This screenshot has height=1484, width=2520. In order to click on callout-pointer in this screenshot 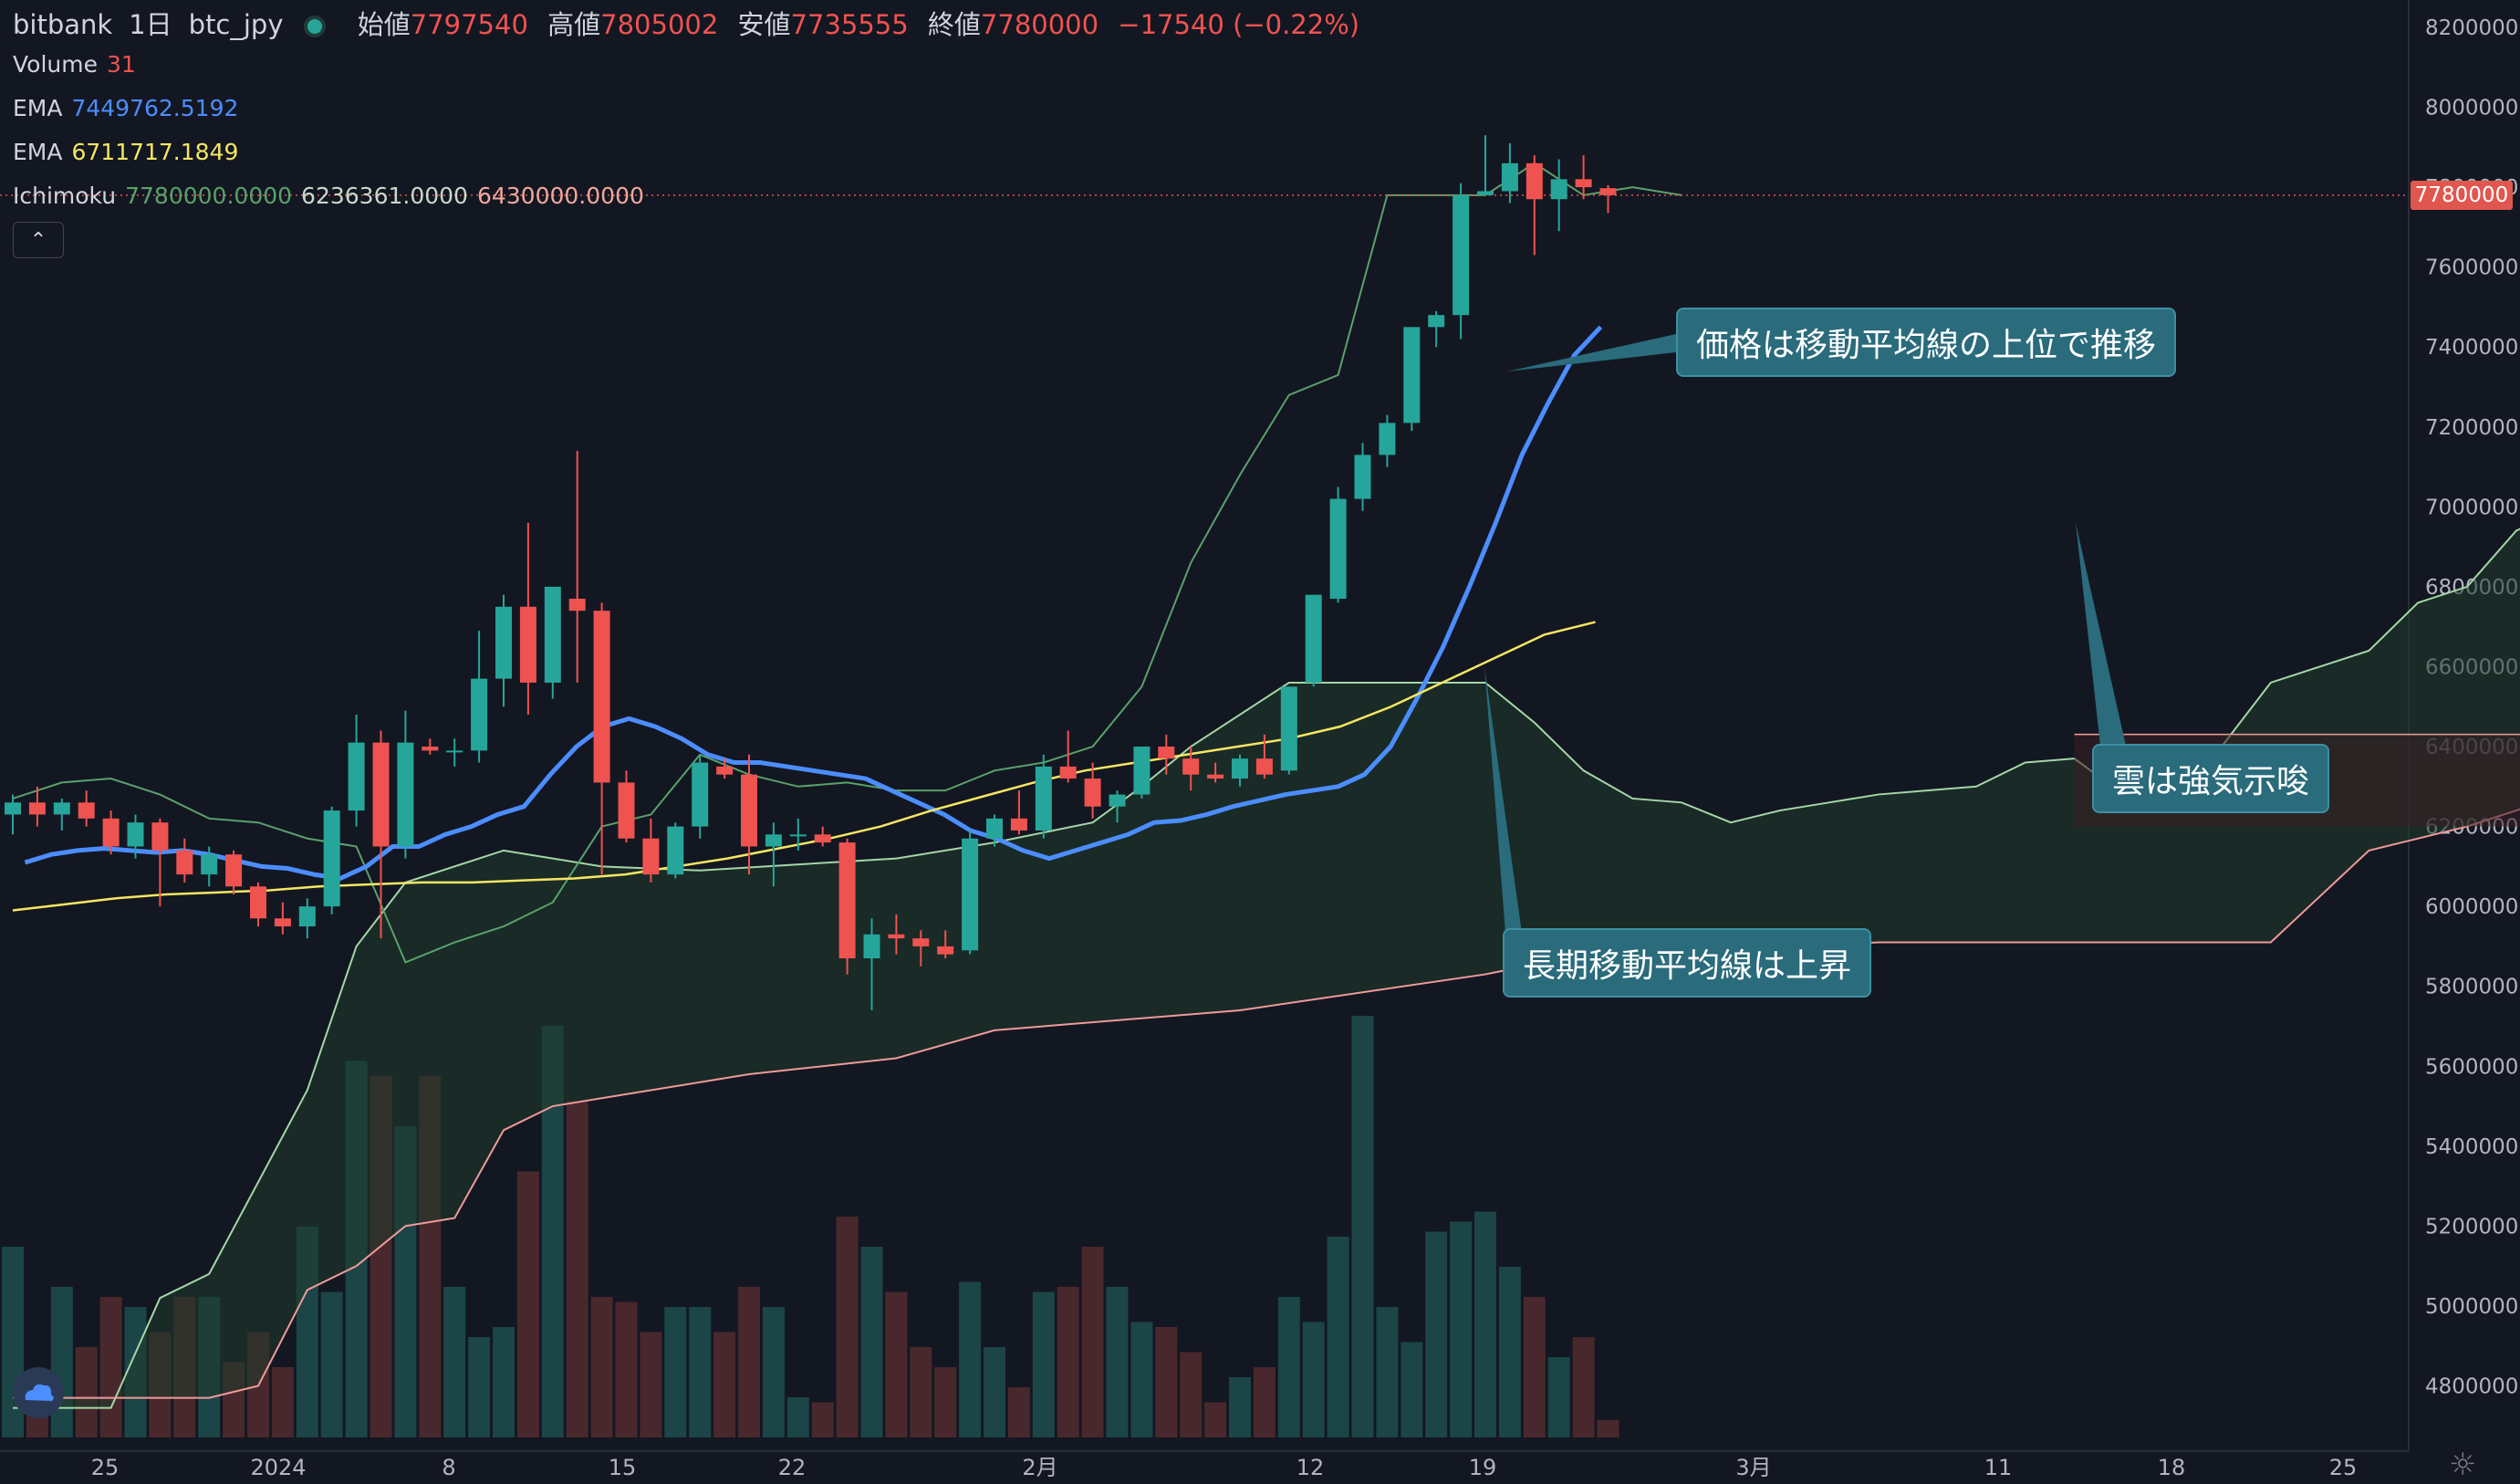, I will do `click(1591, 352)`.